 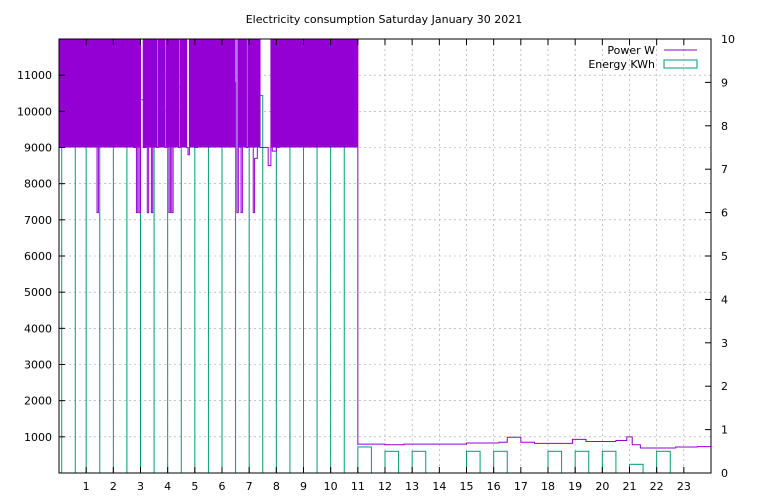 What do you see at coordinates (630, 486) in the screenshot?
I see `x-tick-label: 21` at bounding box center [630, 486].